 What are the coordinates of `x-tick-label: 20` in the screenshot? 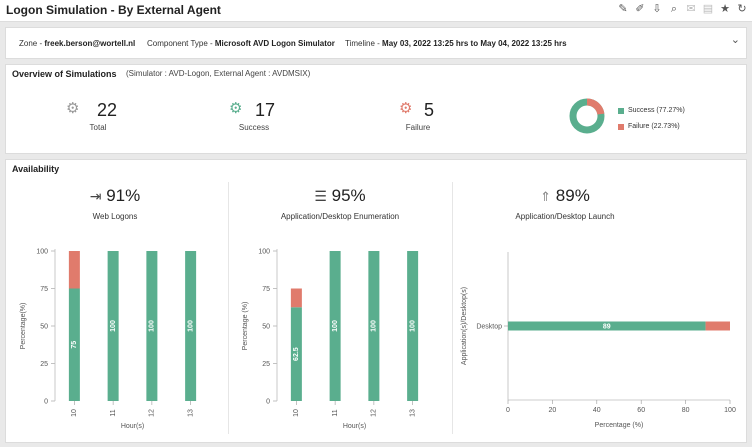 It's located at (553, 410).